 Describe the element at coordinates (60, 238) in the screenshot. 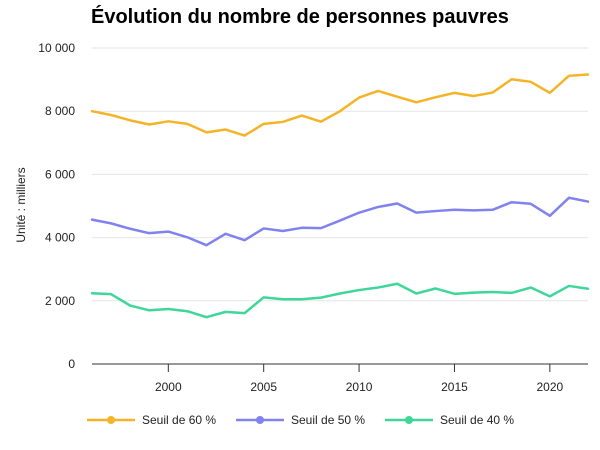

I see `y-tick-label: 4 000` at that location.